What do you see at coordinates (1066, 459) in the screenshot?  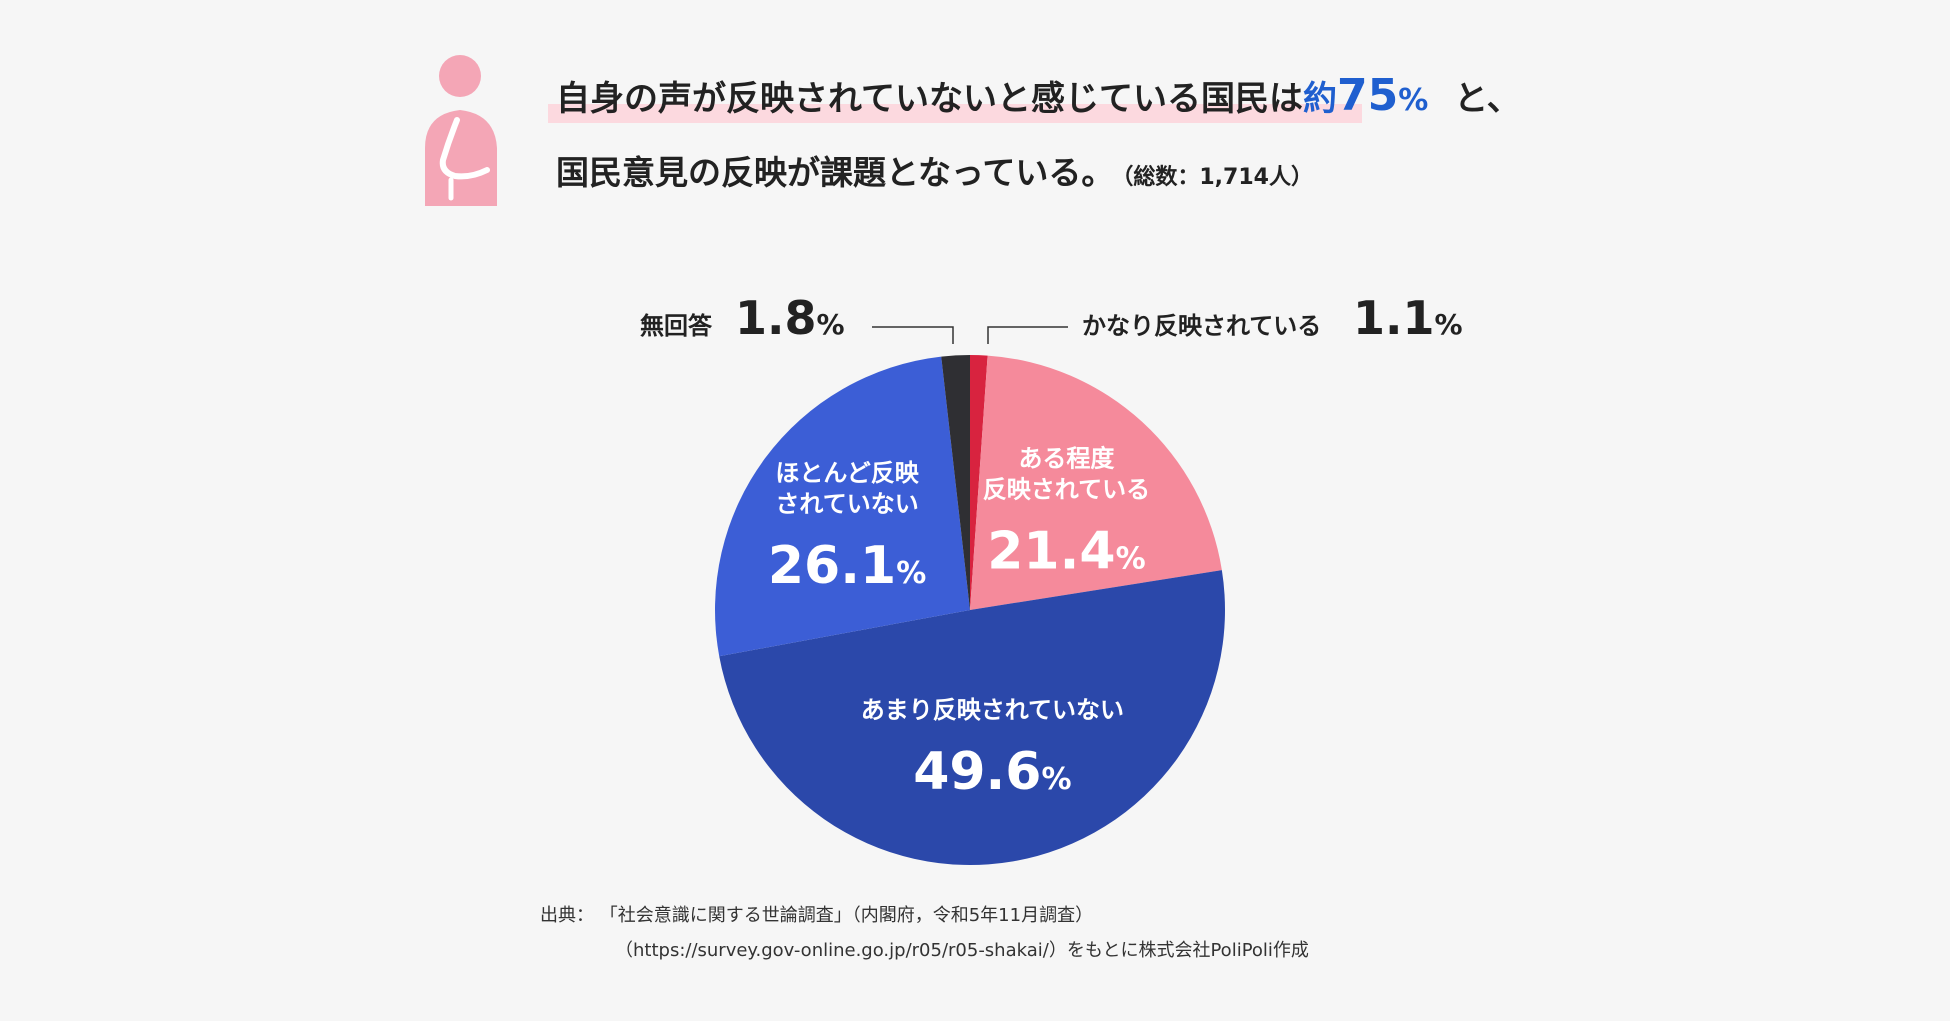 I see `slice-label-1-line-0: ある程度` at bounding box center [1066, 459].